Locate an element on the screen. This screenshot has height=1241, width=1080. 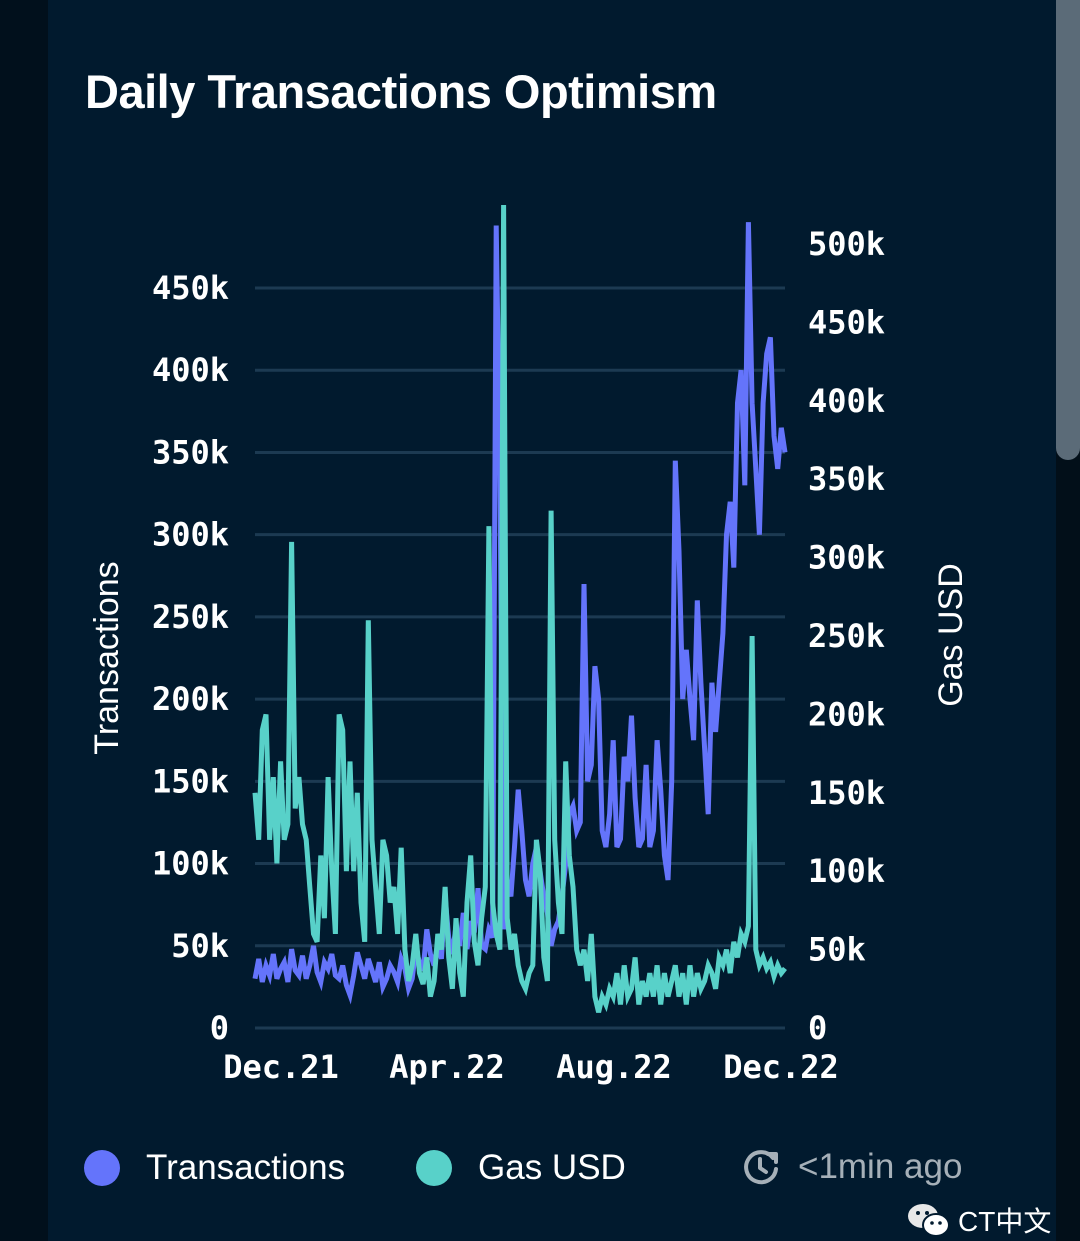
y-tick-label: 400k is located at coordinates (190, 370).